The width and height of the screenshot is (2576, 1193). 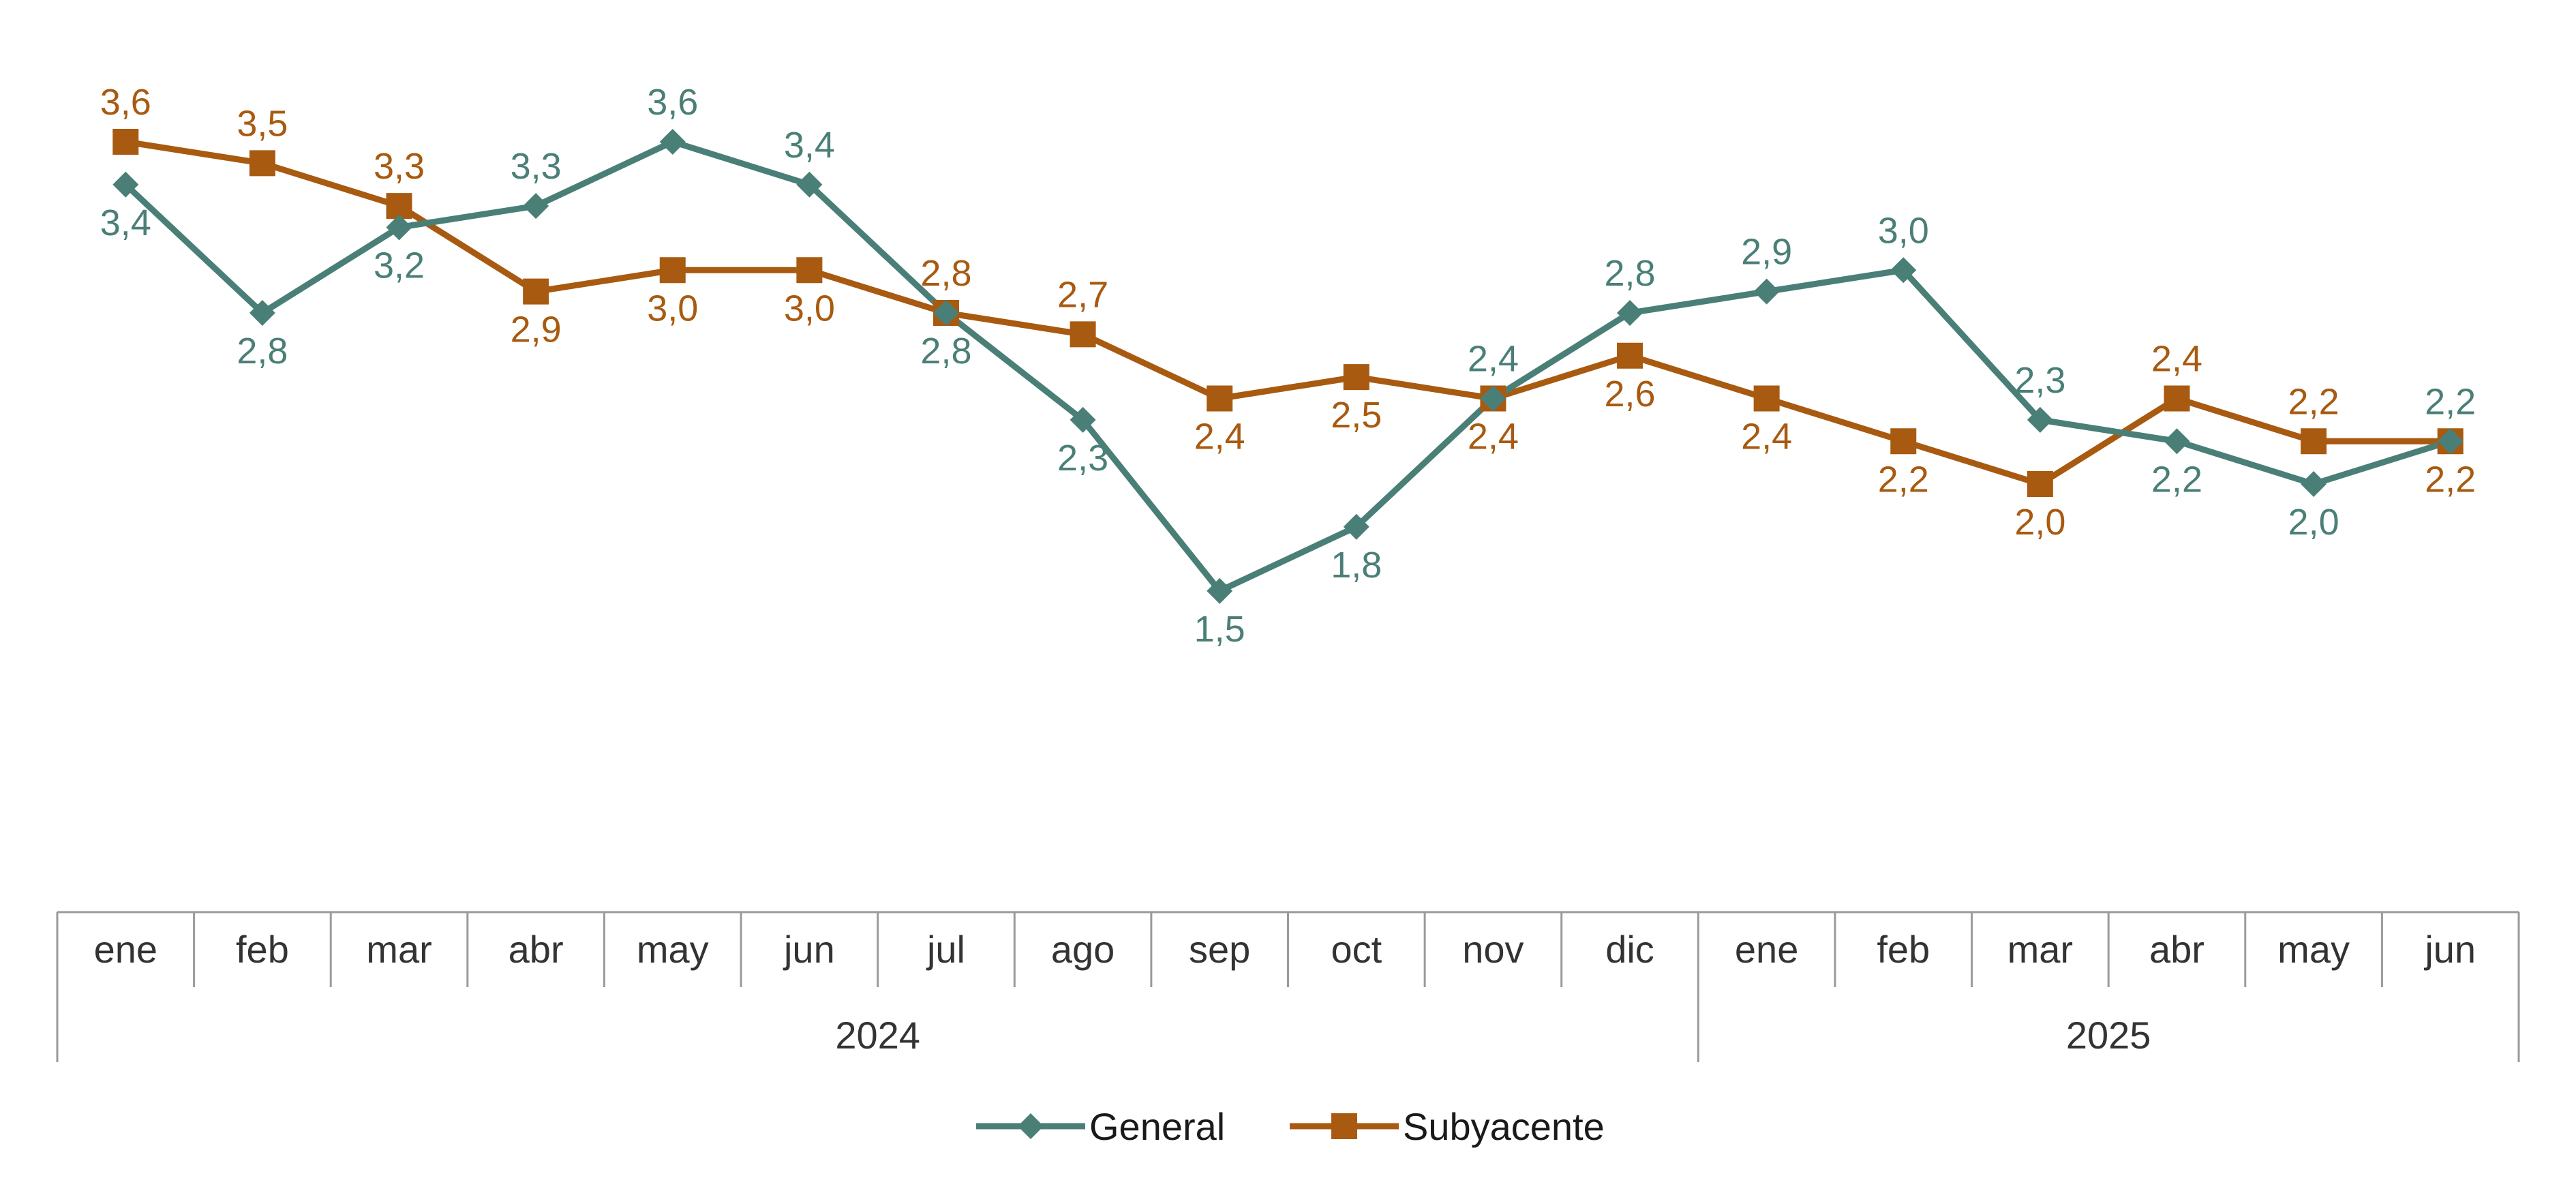 What do you see at coordinates (1219, 949) in the screenshot?
I see `x-tick-label: sep` at bounding box center [1219, 949].